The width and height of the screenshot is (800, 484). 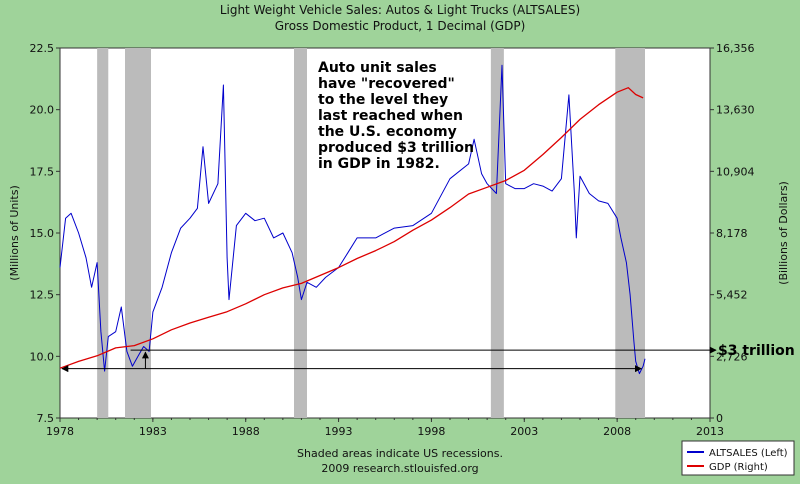 I want to click on left-tick-label: 10.0, so click(x=42, y=356).